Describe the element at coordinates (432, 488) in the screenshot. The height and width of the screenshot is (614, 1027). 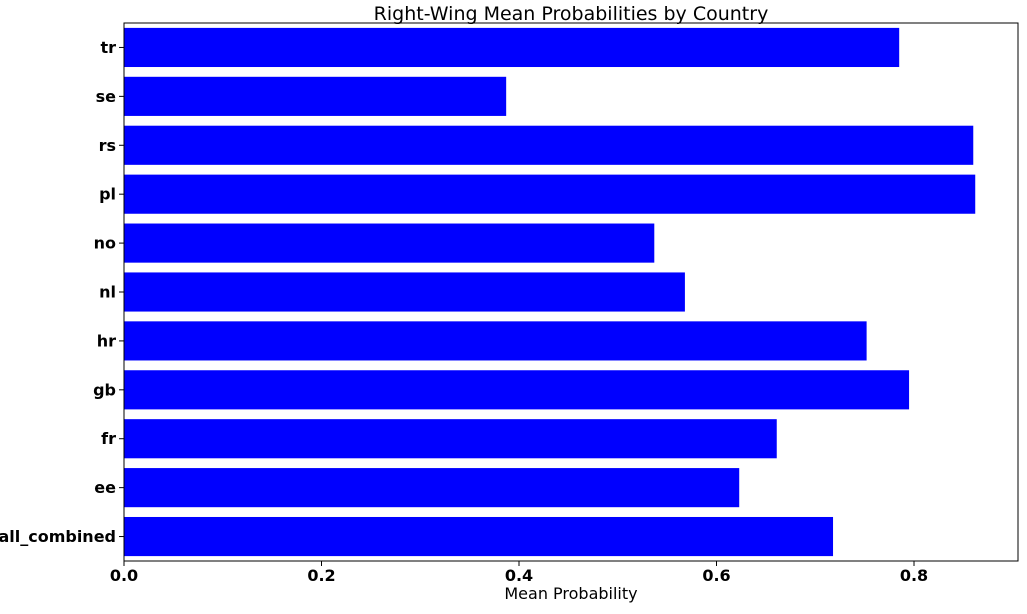
I see `bar-ee` at that location.